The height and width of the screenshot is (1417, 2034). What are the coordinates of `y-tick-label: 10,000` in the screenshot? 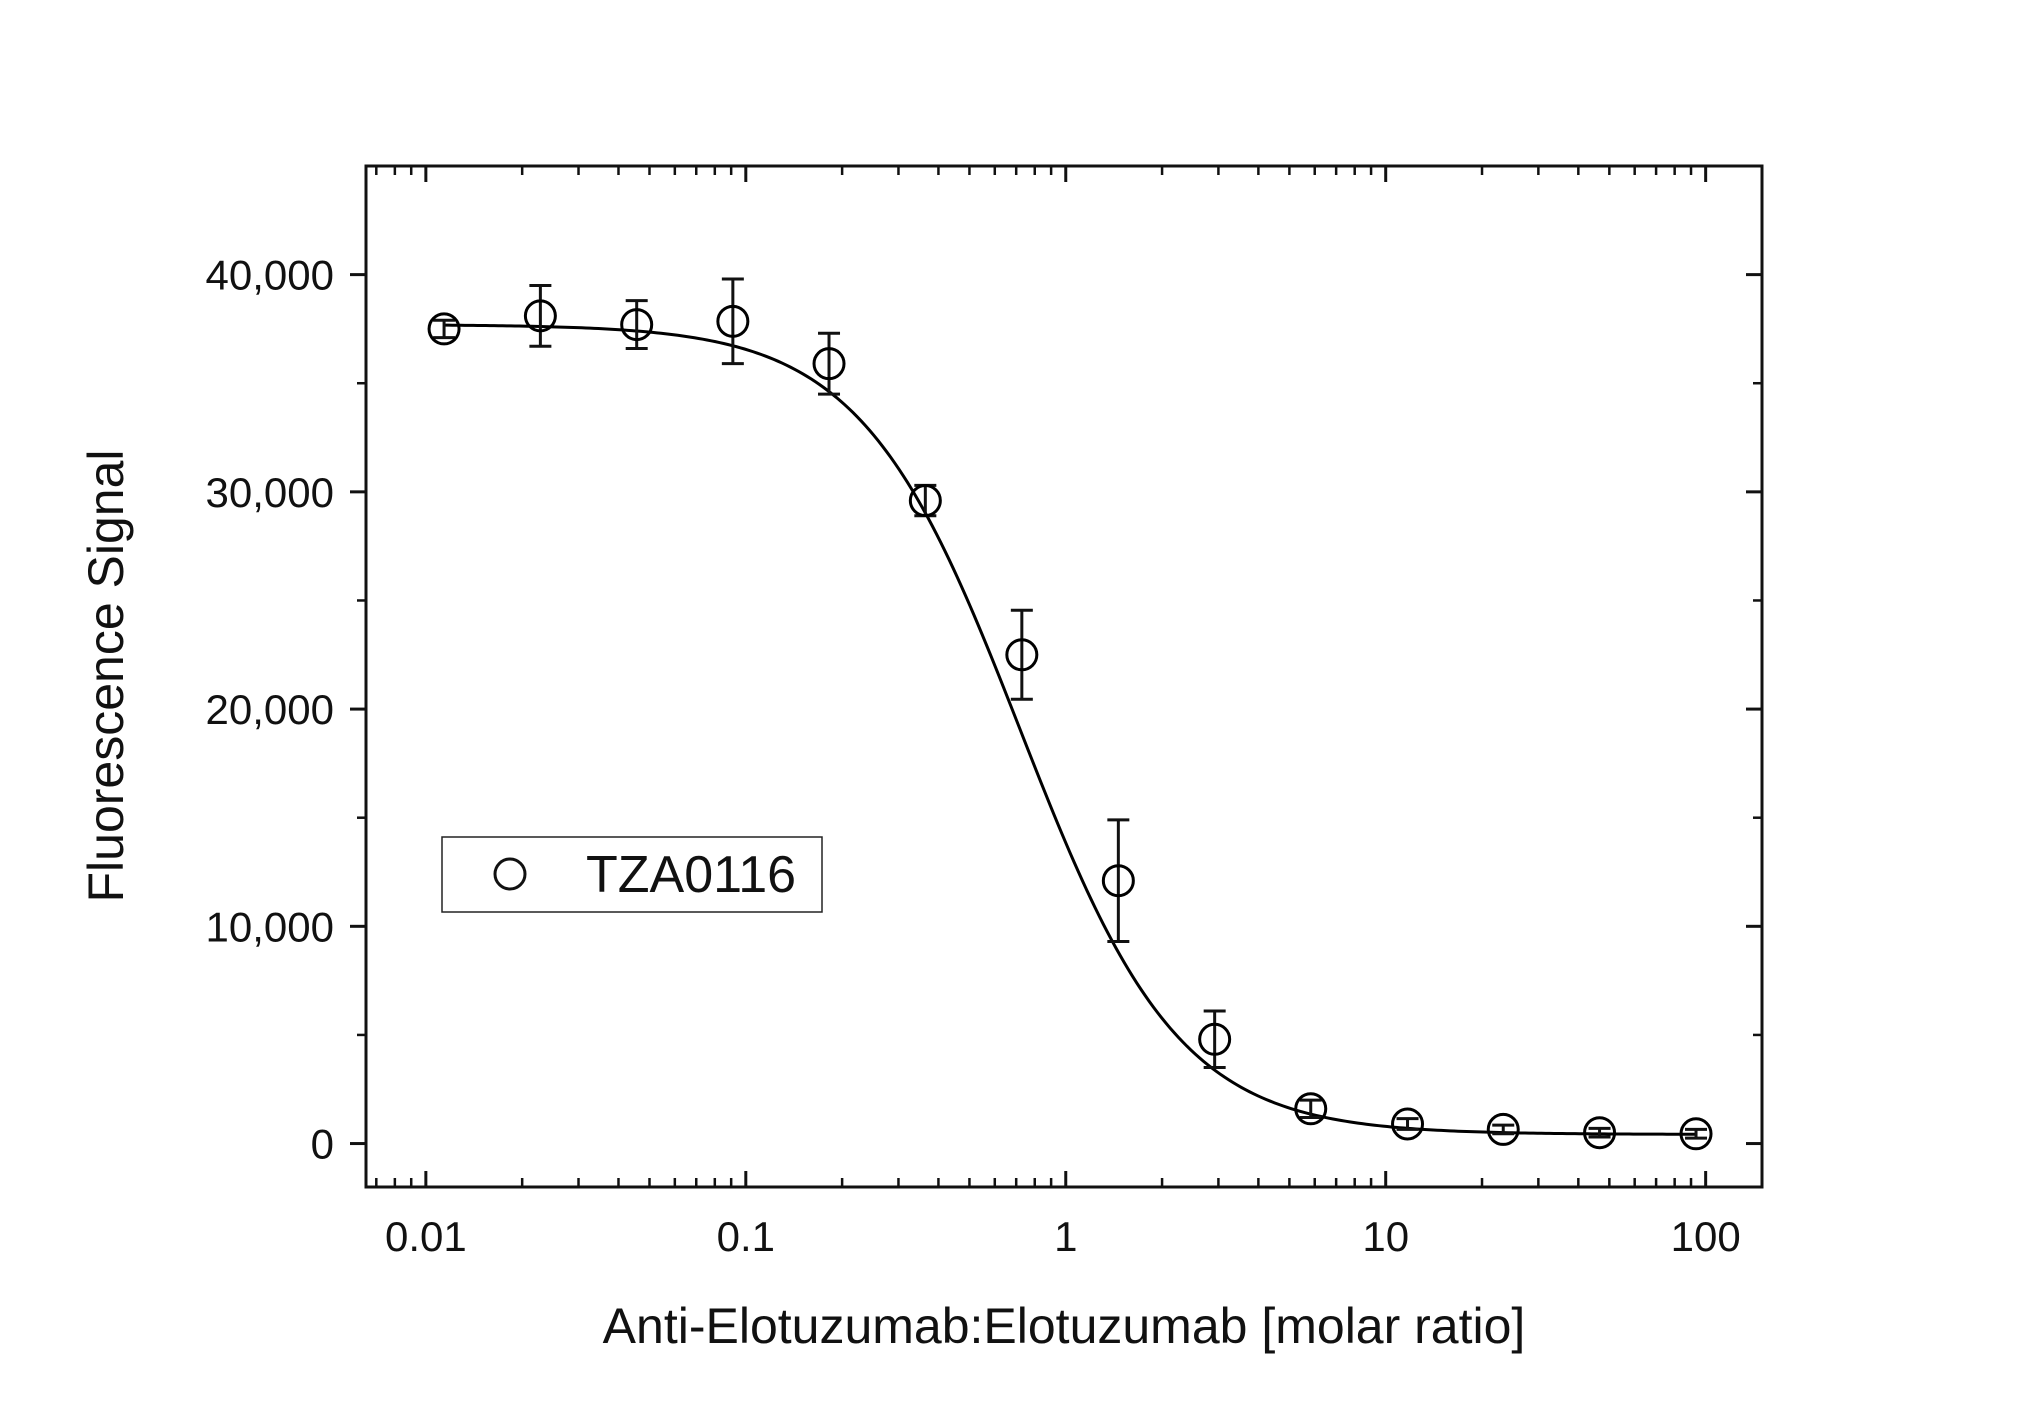 It's located at (270, 926).